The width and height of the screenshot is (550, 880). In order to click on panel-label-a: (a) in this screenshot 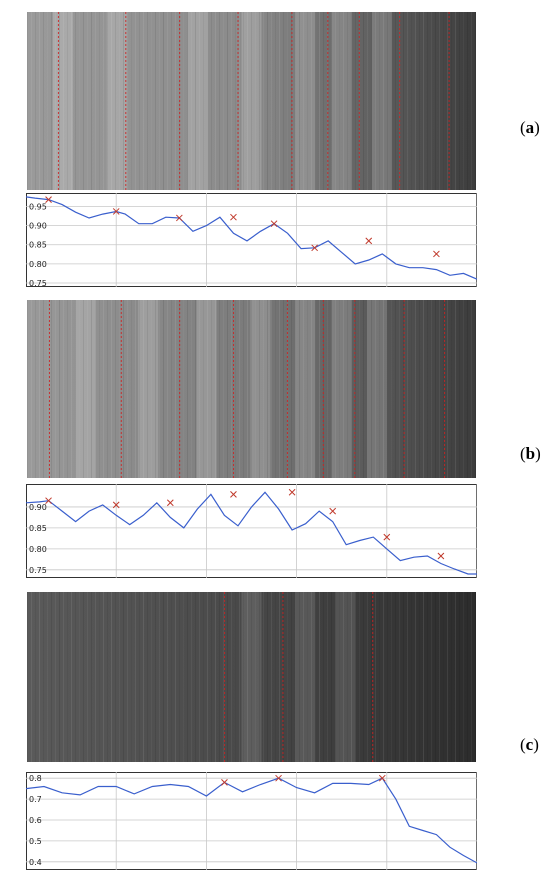, I will do `click(530, 127)`.